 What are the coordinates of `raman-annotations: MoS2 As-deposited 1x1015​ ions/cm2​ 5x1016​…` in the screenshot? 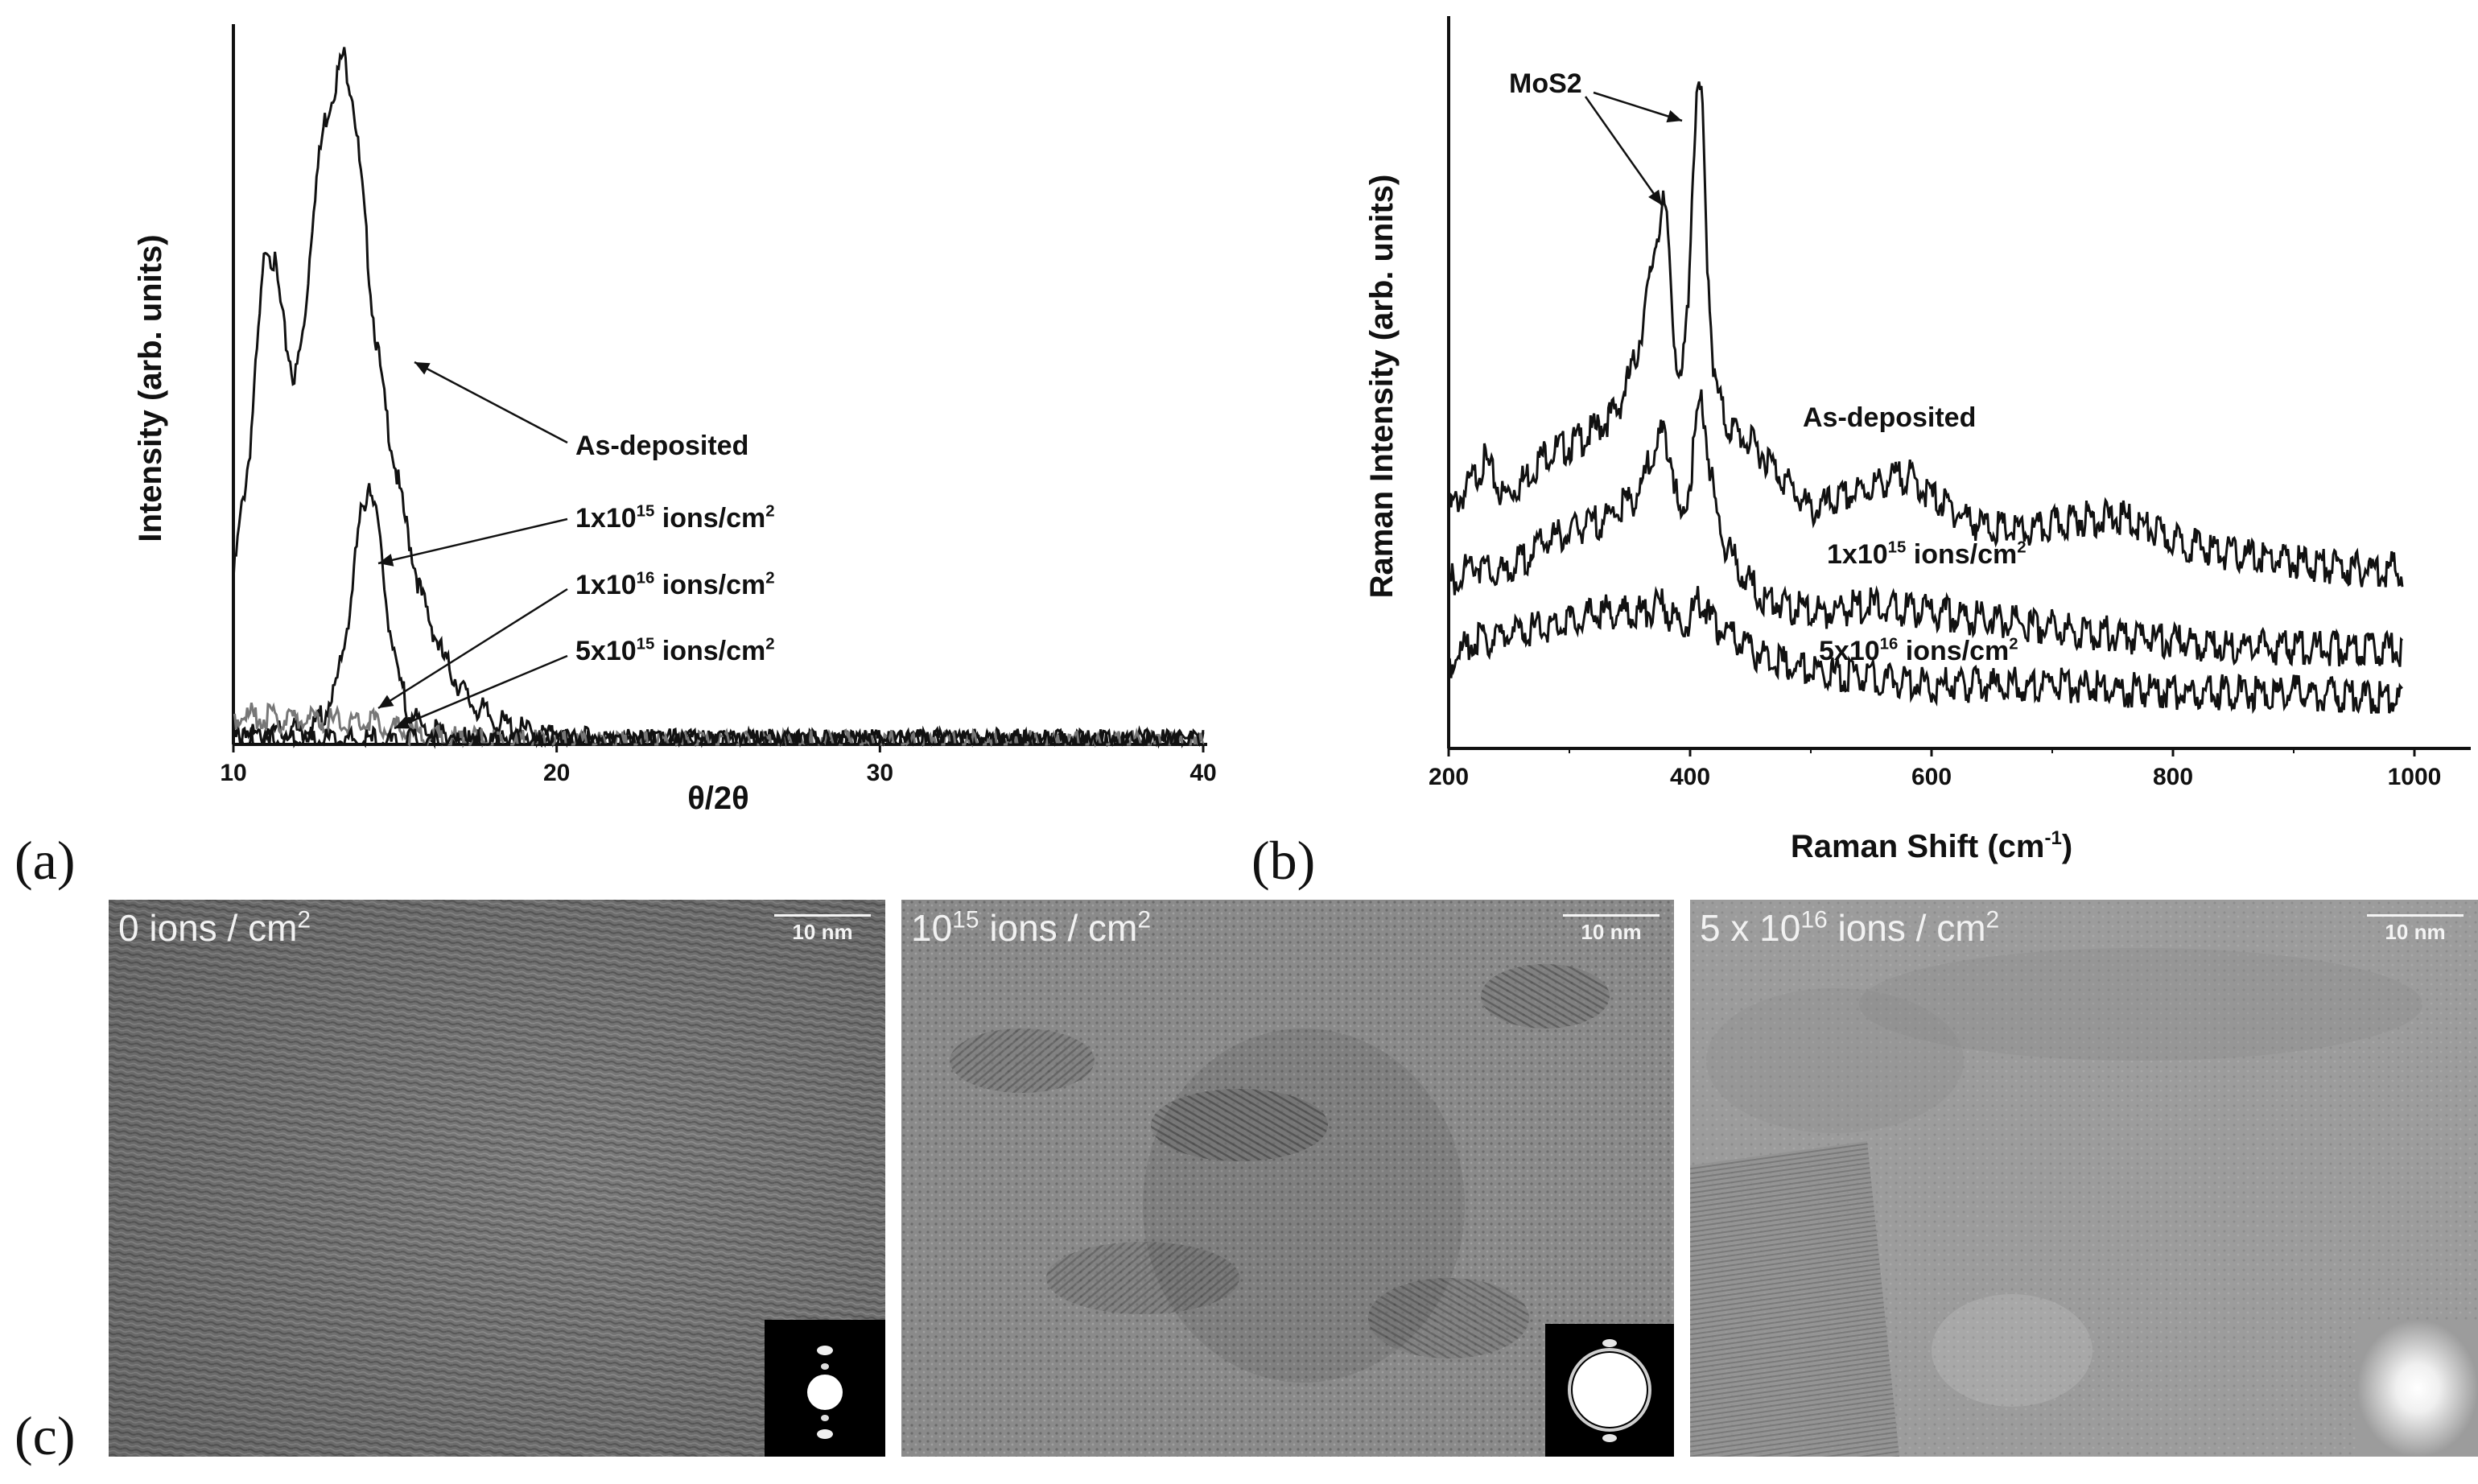 It's located at (1768, 367).